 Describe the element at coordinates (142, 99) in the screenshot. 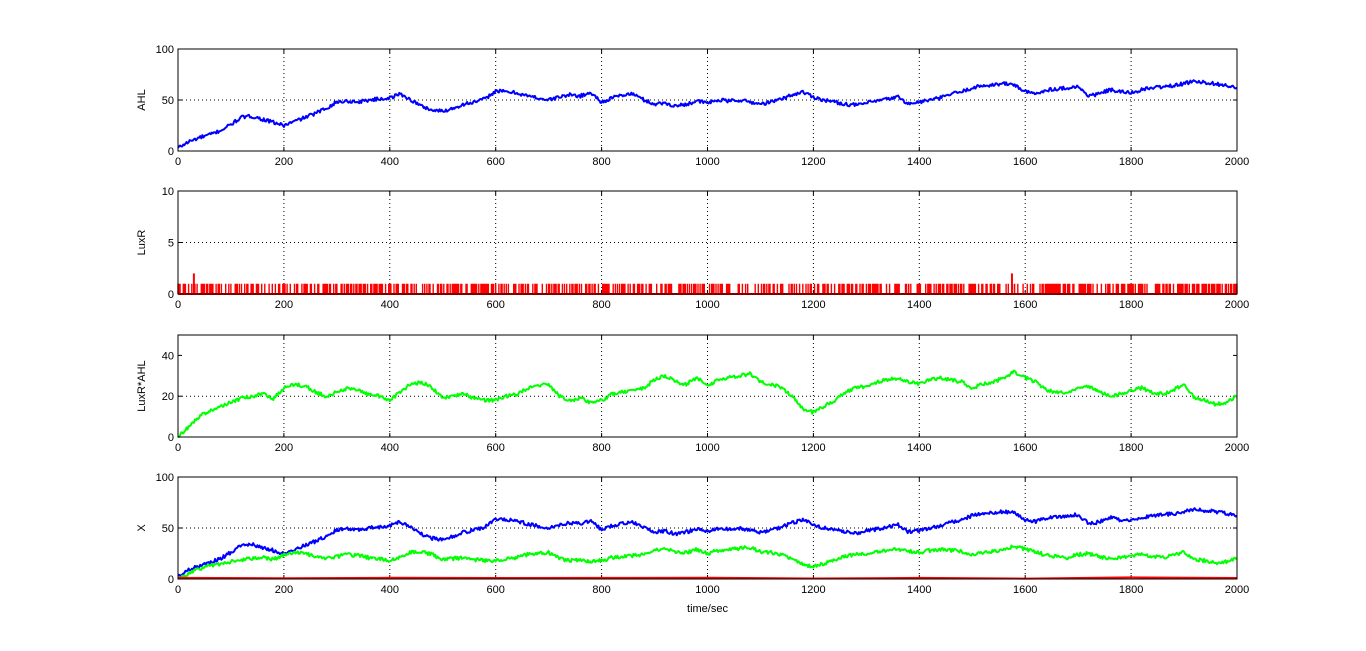

I see `y-axis-label: AHL` at that location.